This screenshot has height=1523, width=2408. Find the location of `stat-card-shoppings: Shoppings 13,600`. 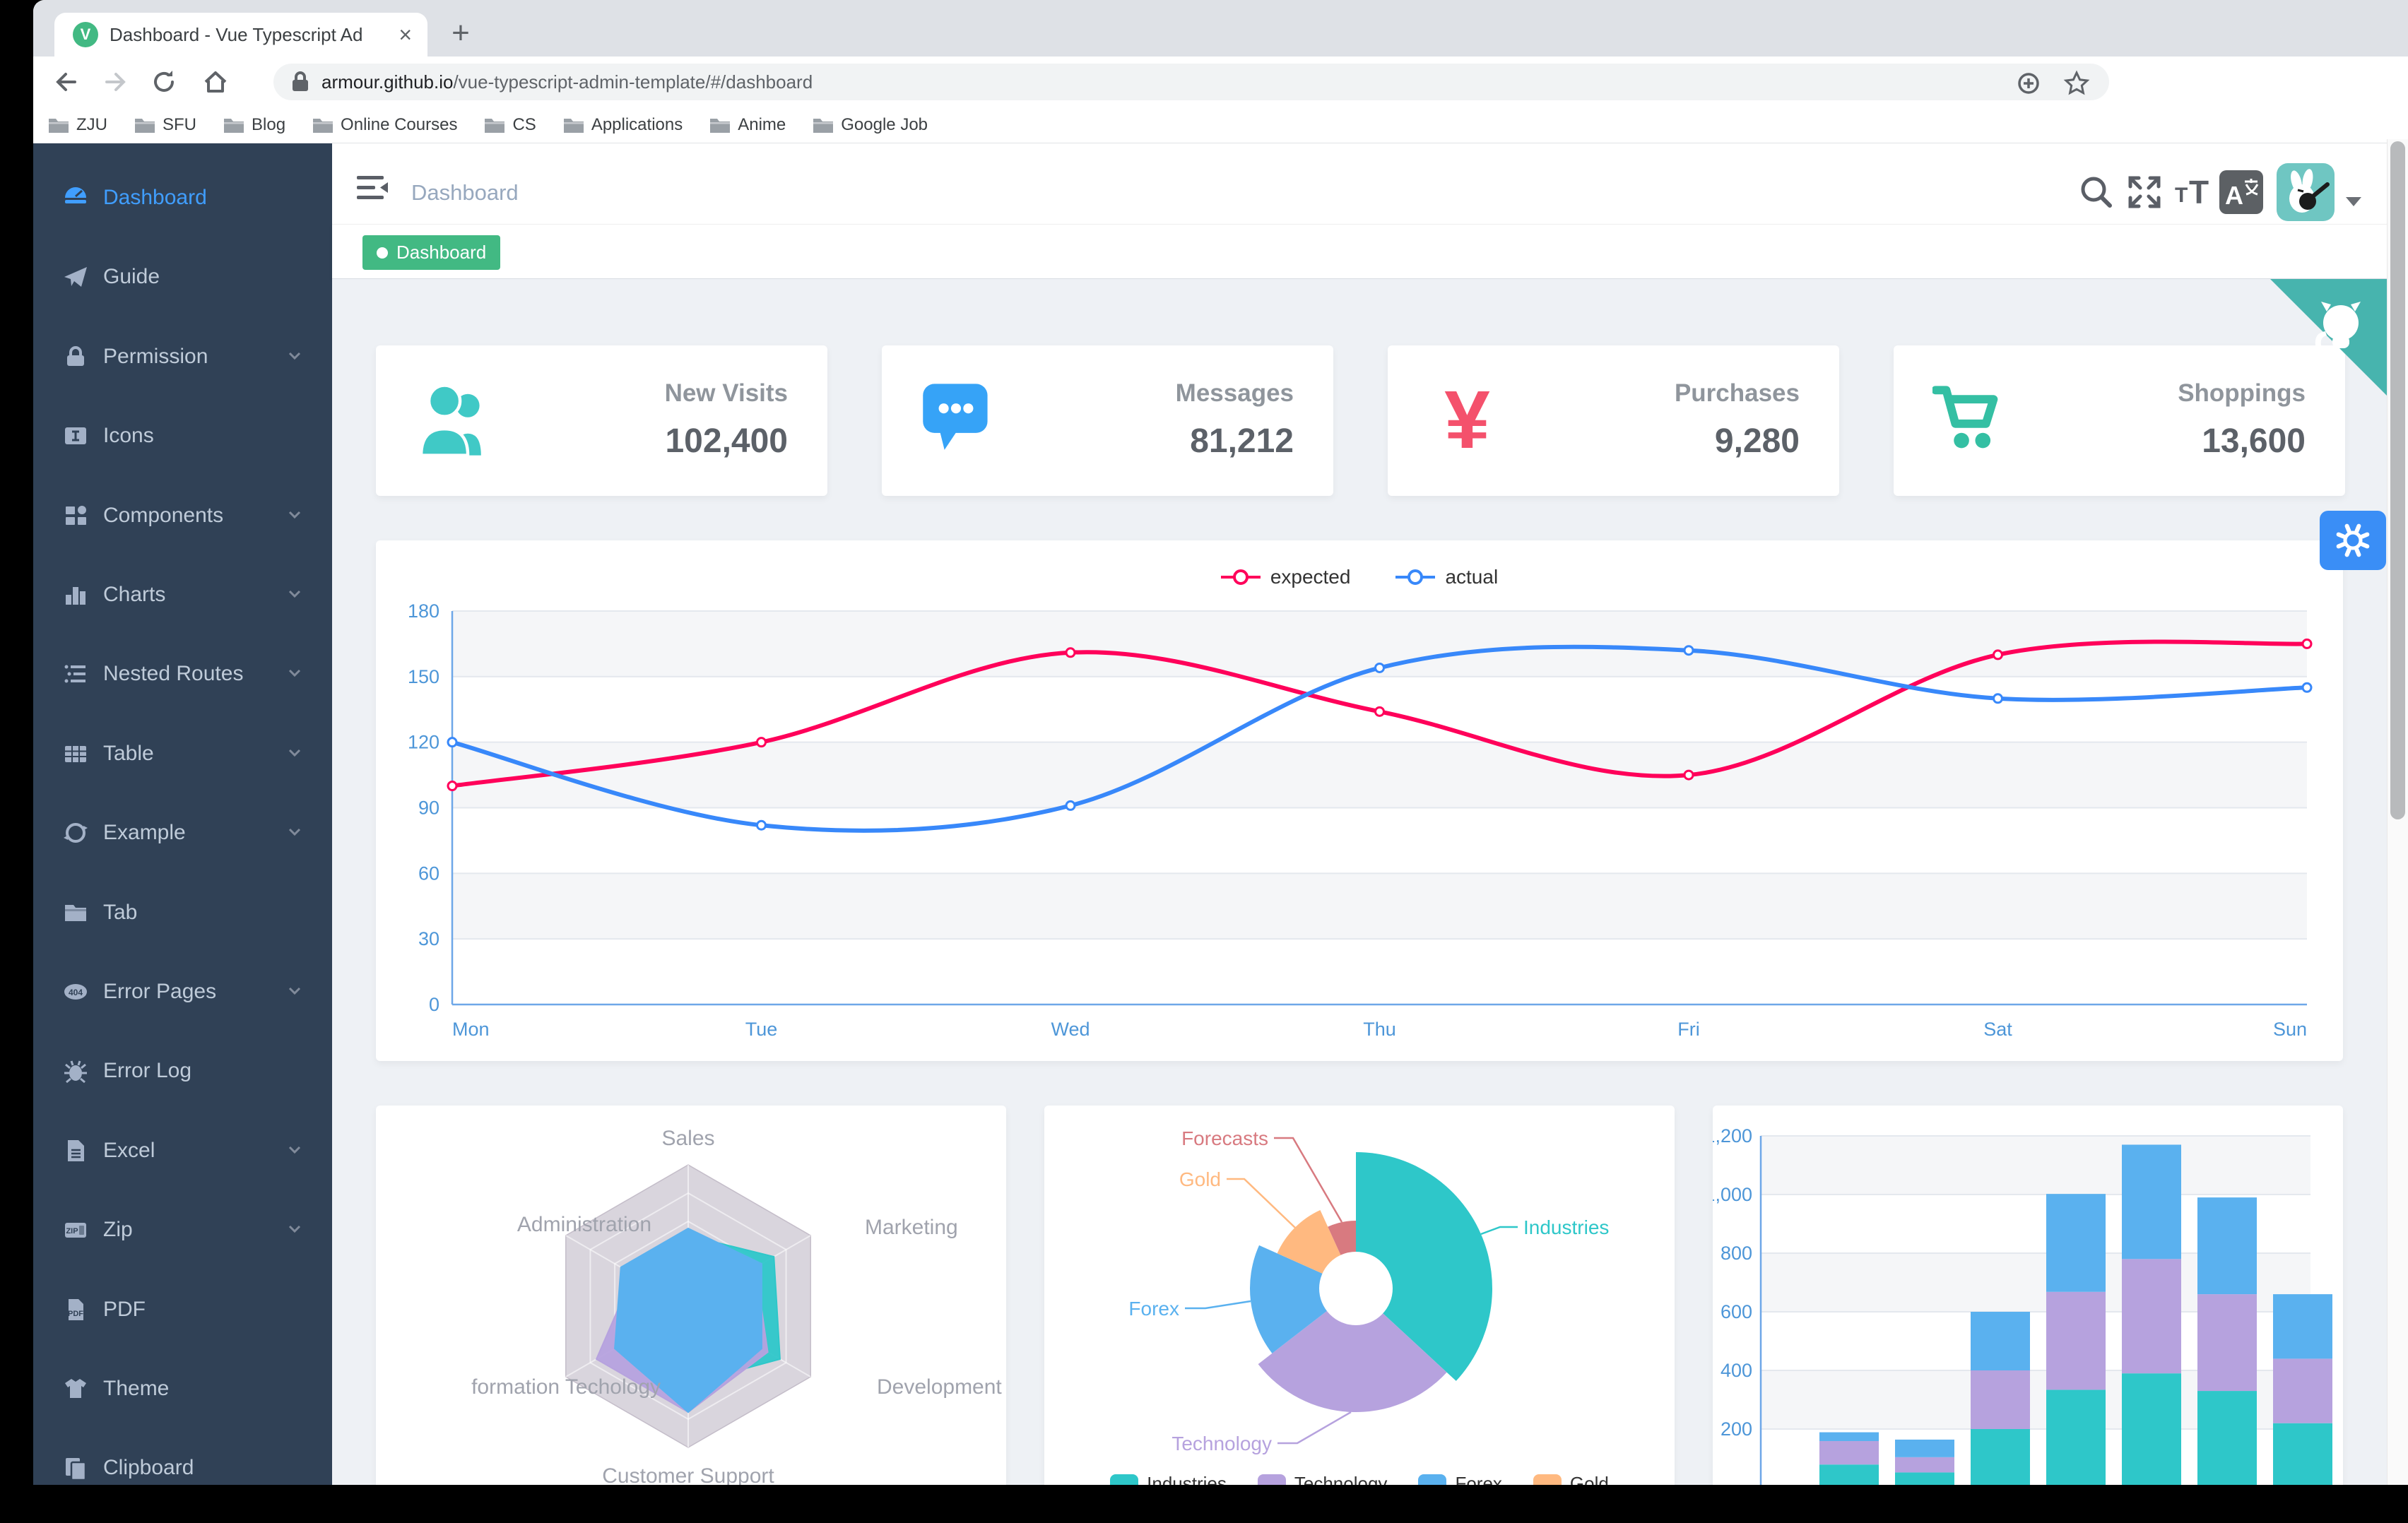

stat-card-shoppings: Shoppings 13,600 is located at coordinates (2119, 420).